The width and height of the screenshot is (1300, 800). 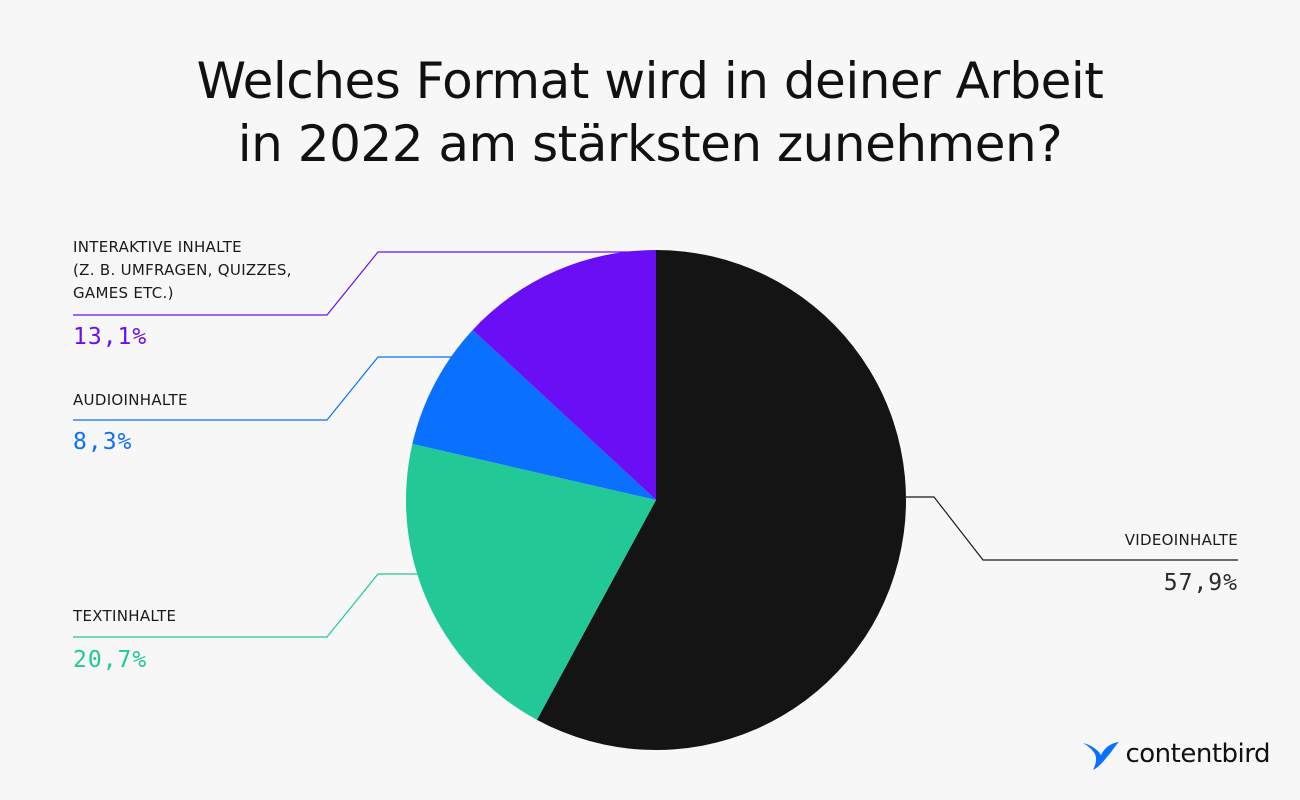 I want to click on brand-name: contentbird, so click(x=1197, y=754).